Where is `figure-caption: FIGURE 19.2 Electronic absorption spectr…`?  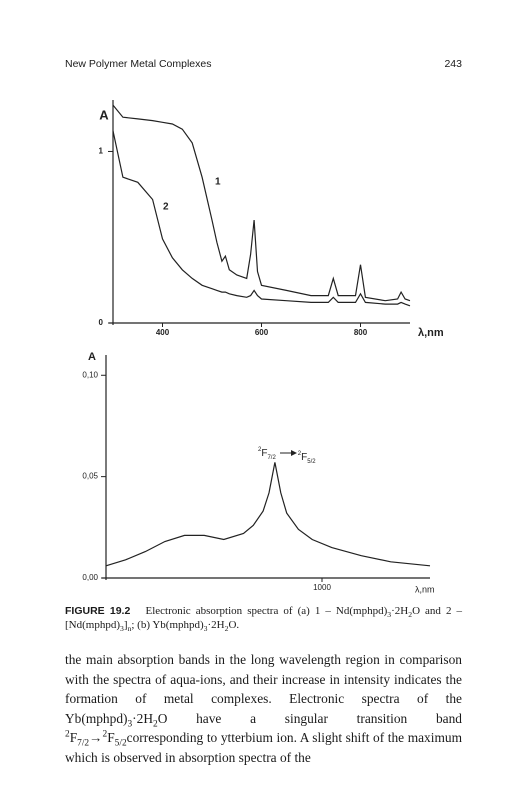
figure-caption: FIGURE 19.2 Electronic absorption spectr… is located at coordinates (264, 619).